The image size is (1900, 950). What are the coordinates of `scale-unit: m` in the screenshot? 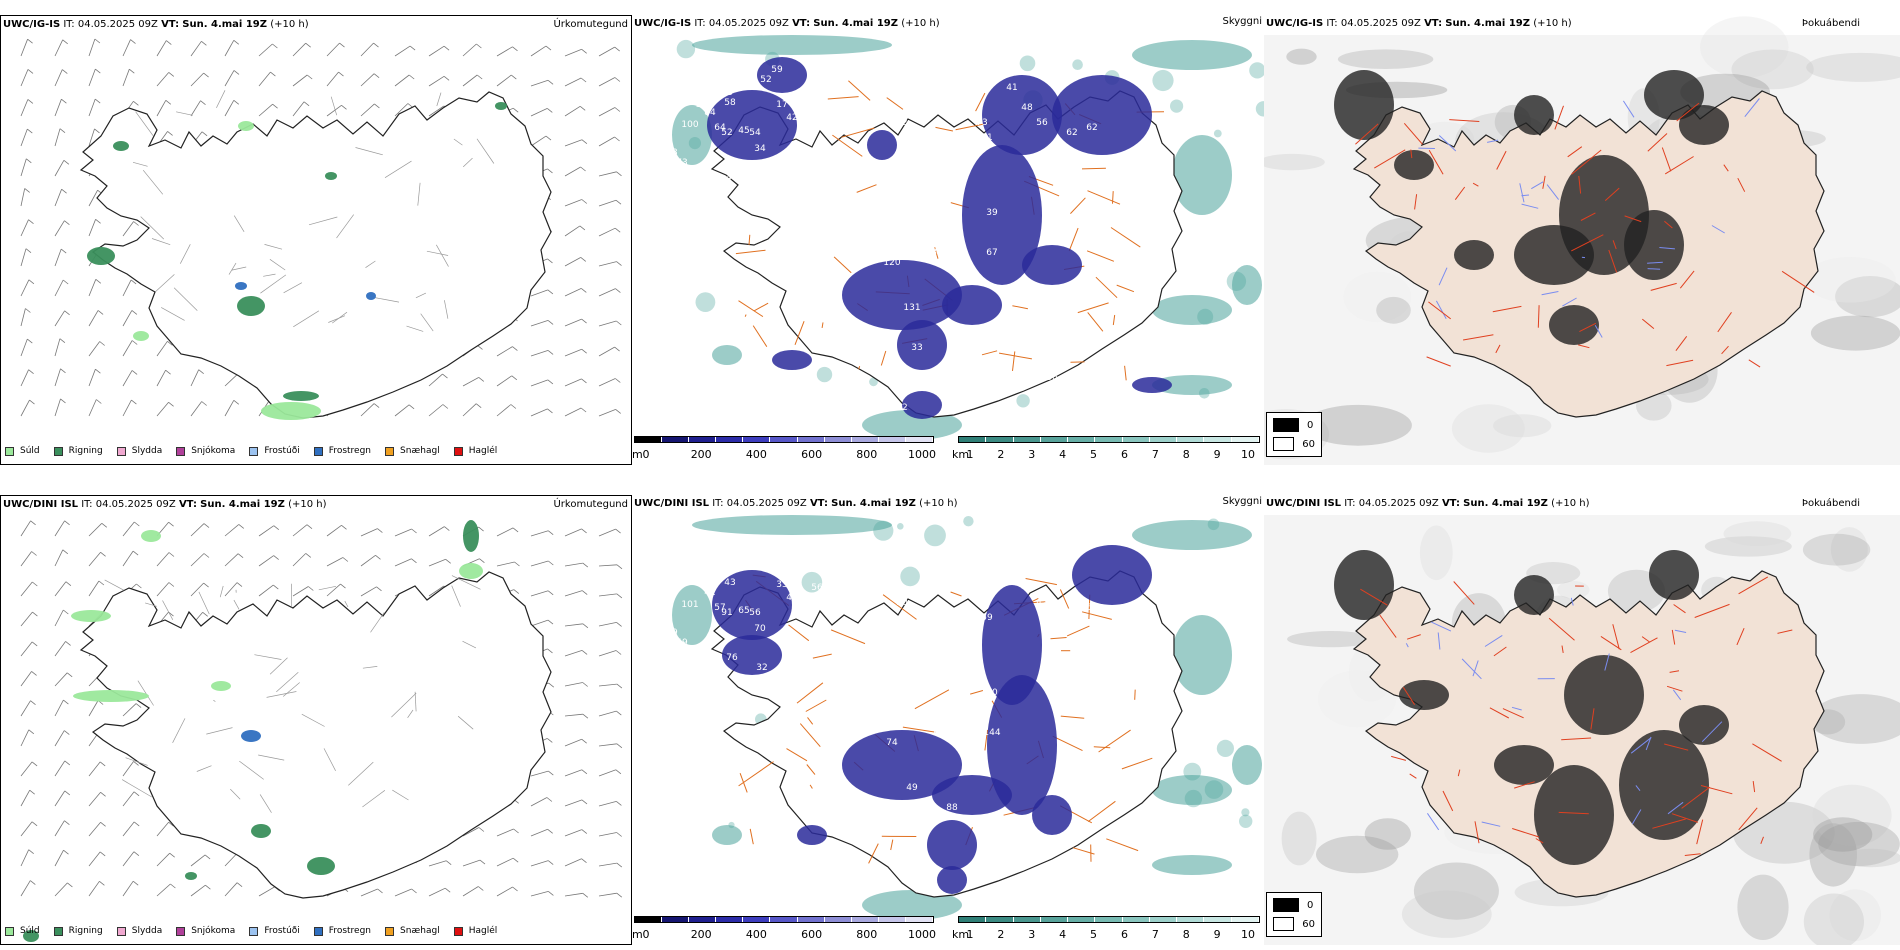 It's located at (637, 934).